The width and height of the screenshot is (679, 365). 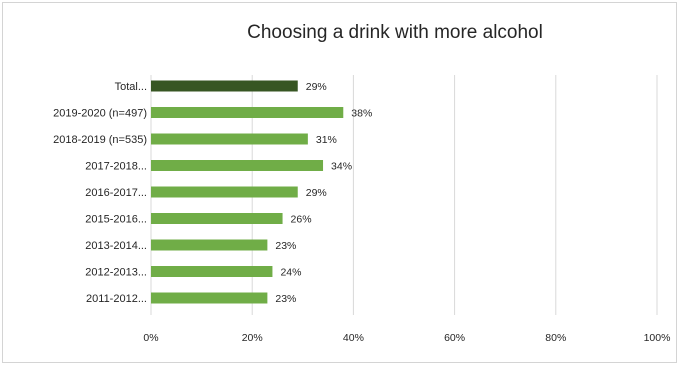 What do you see at coordinates (454, 338) in the screenshot?
I see `x-tick-label: 60%` at bounding box center [454, 338].